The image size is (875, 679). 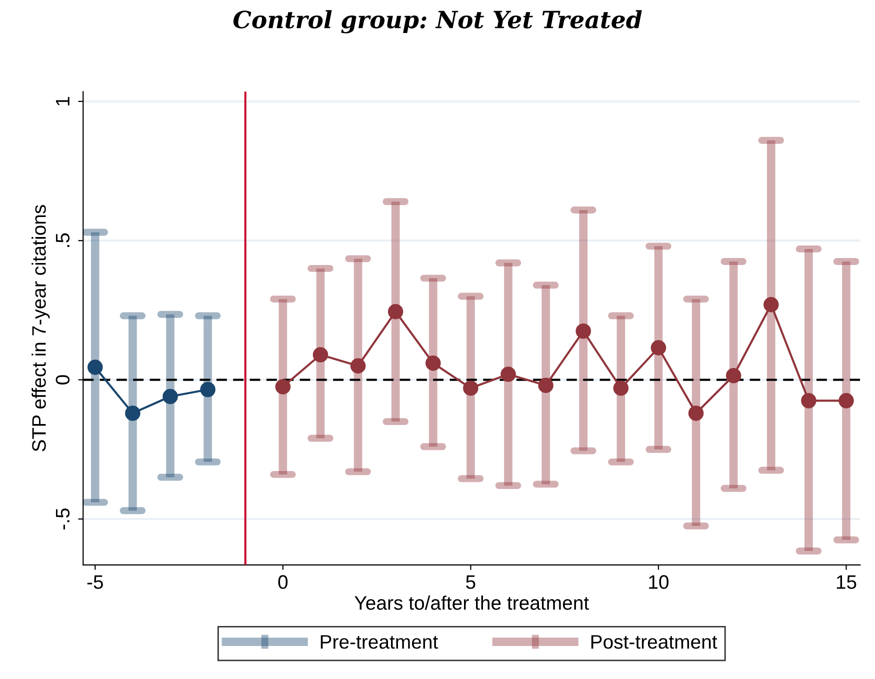 I want to click on y-tick-label: .5, so click(x=63, y=240).